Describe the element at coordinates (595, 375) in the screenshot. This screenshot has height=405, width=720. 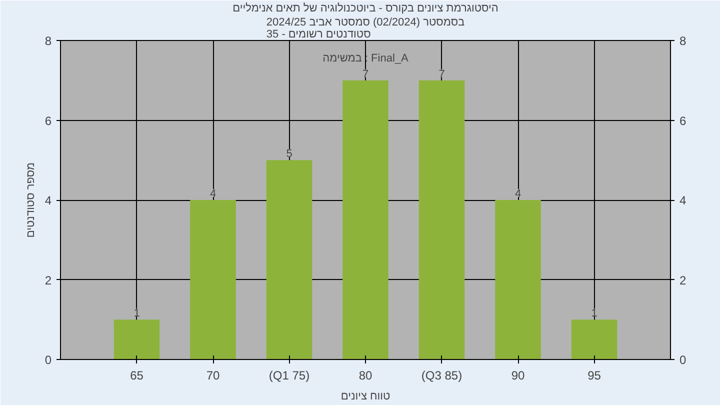
I see `x-tick-label: 95` at that location.